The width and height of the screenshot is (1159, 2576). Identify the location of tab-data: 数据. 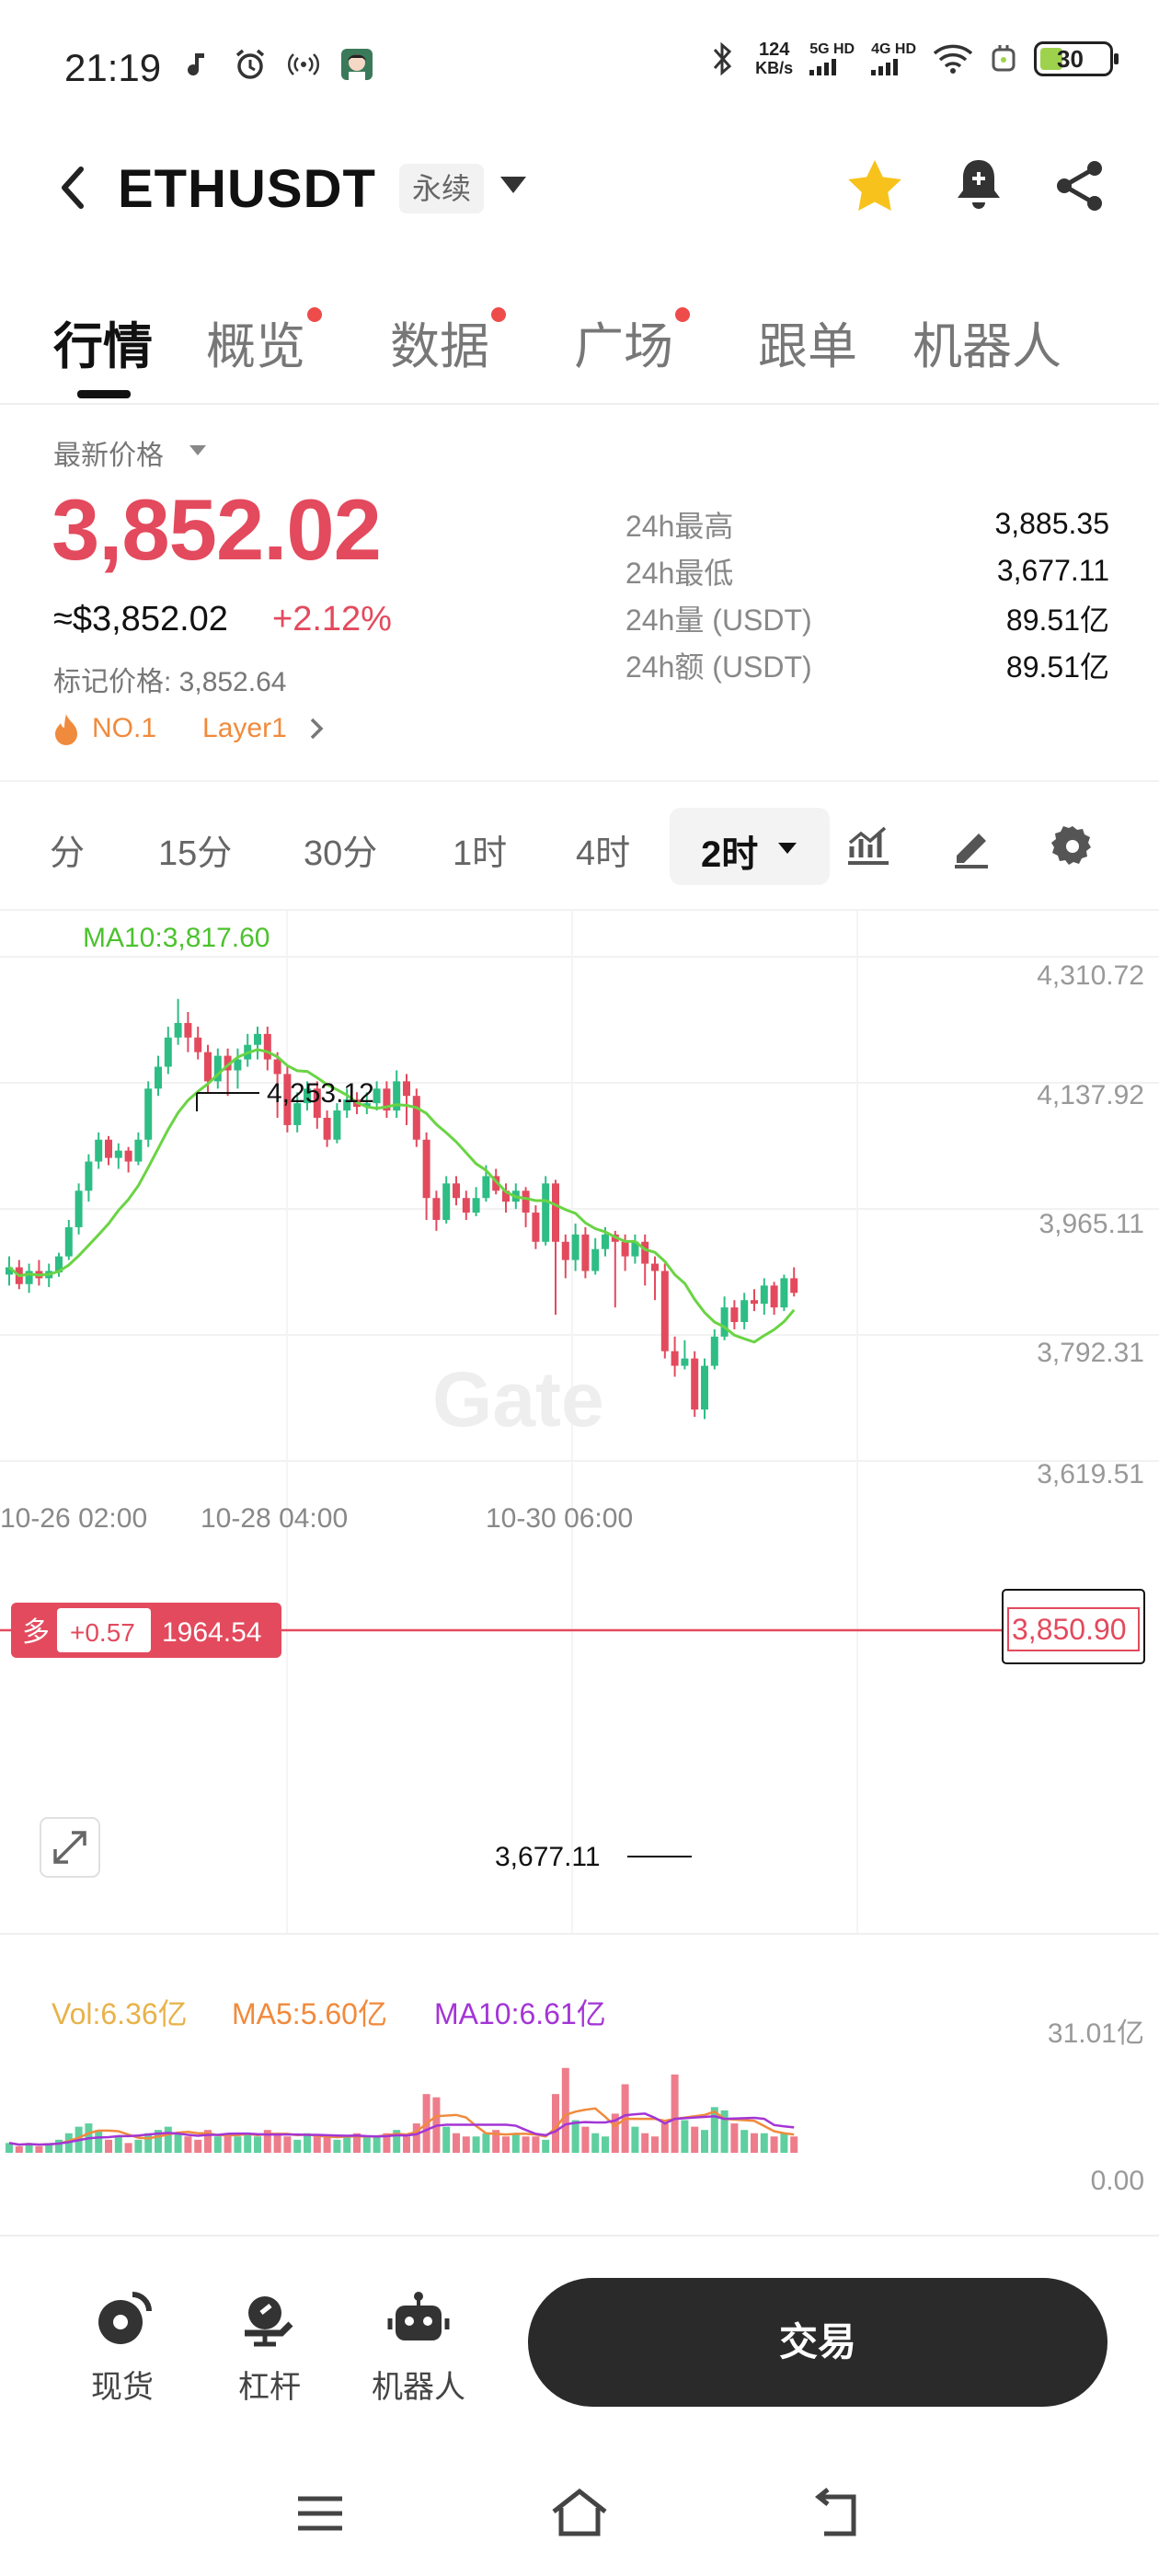
(448, 341).